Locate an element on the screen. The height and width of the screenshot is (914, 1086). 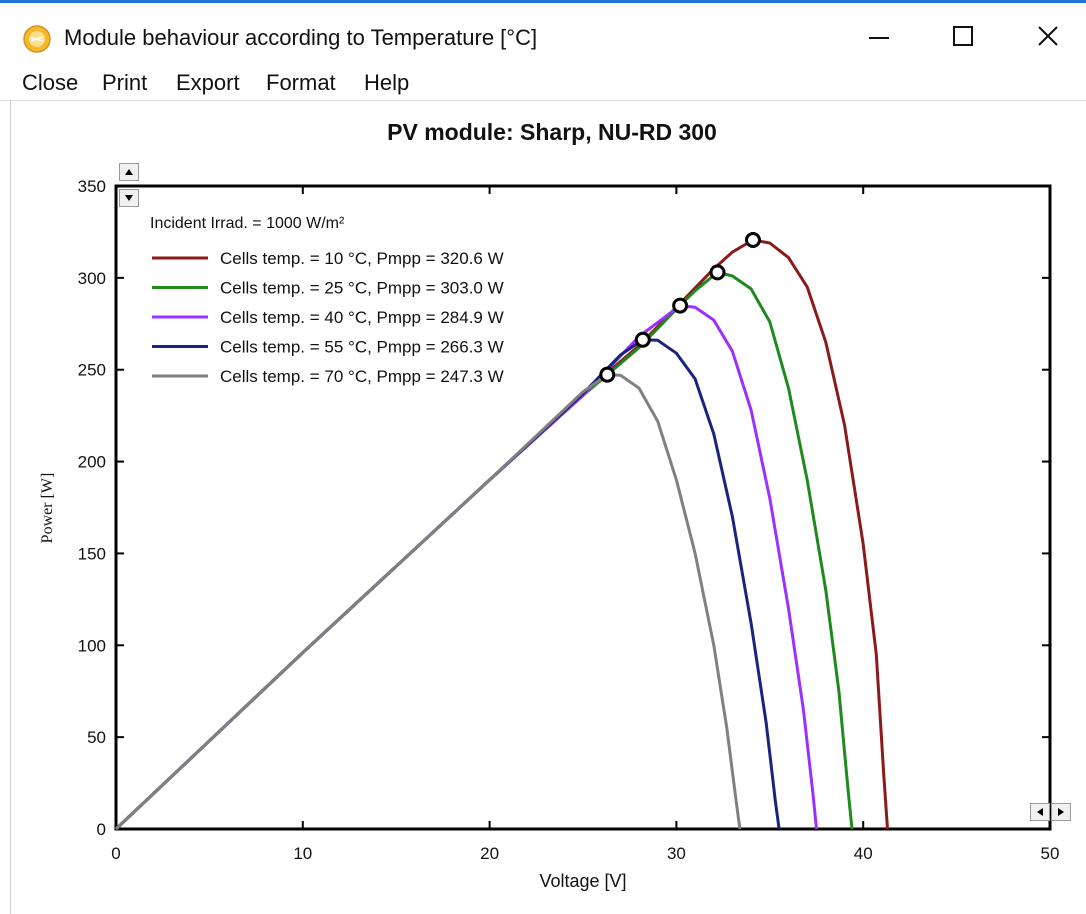
menu-bar: Close Print Export Format Help is located at coordinates (543, 83).